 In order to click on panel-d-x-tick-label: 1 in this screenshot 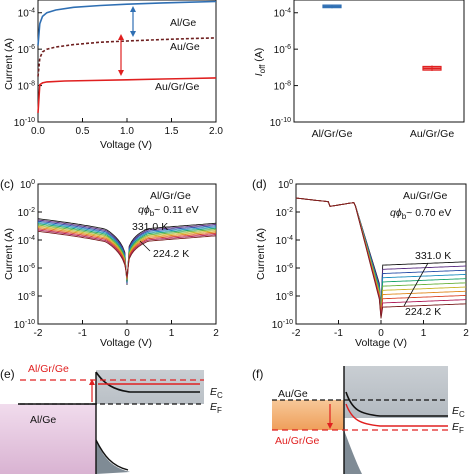, I will do `click(424, 333)`.